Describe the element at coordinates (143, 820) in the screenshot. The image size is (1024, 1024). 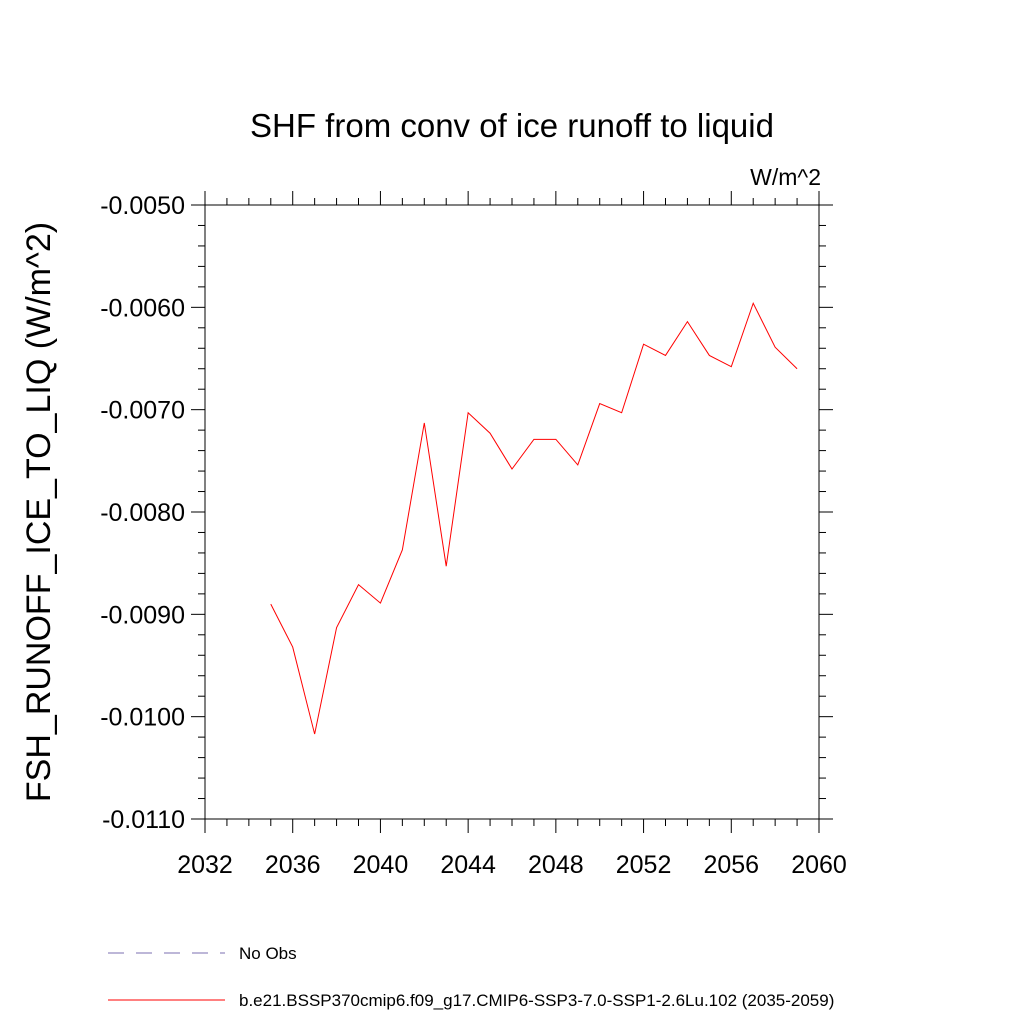
I see `y-tick-label: -0.0110` at that location.